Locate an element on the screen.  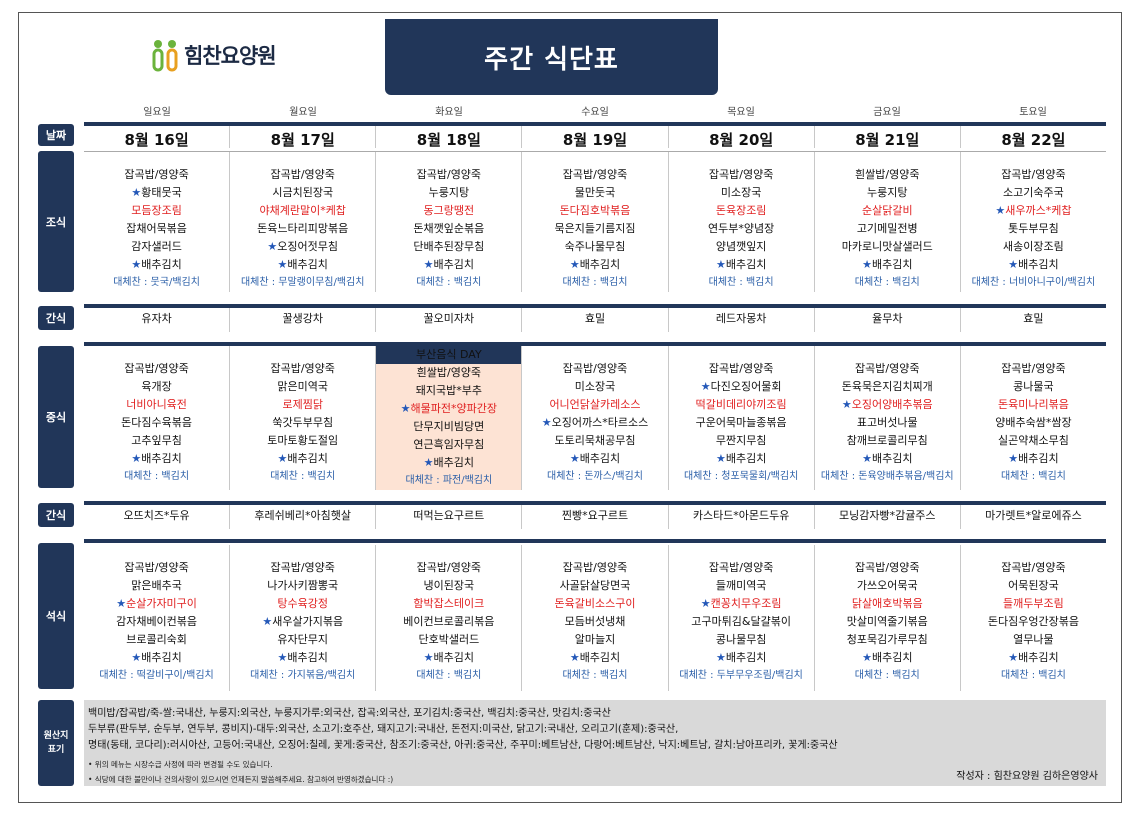
menu-item: 물만둣국 is located at coordinates (595, 192).